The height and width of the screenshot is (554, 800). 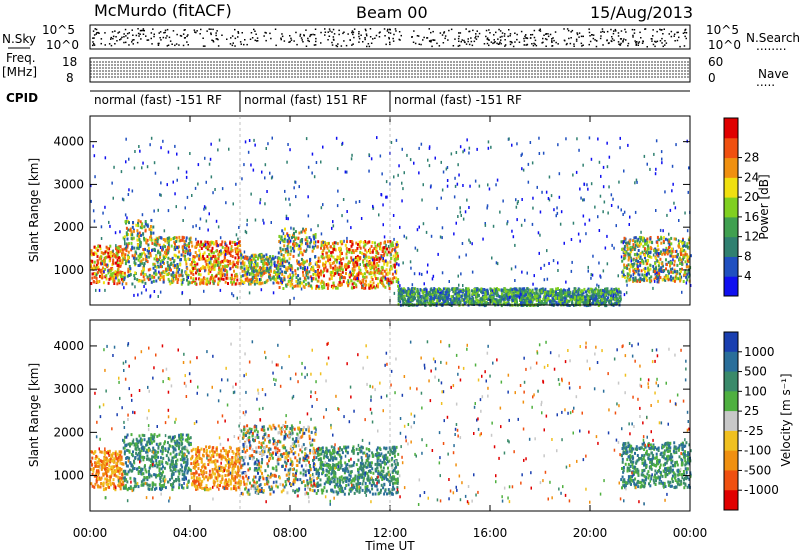 What do you see at coordinates (390, 38) in the screenshot?
I see `noise-traces` at bounding box center [390, 38].